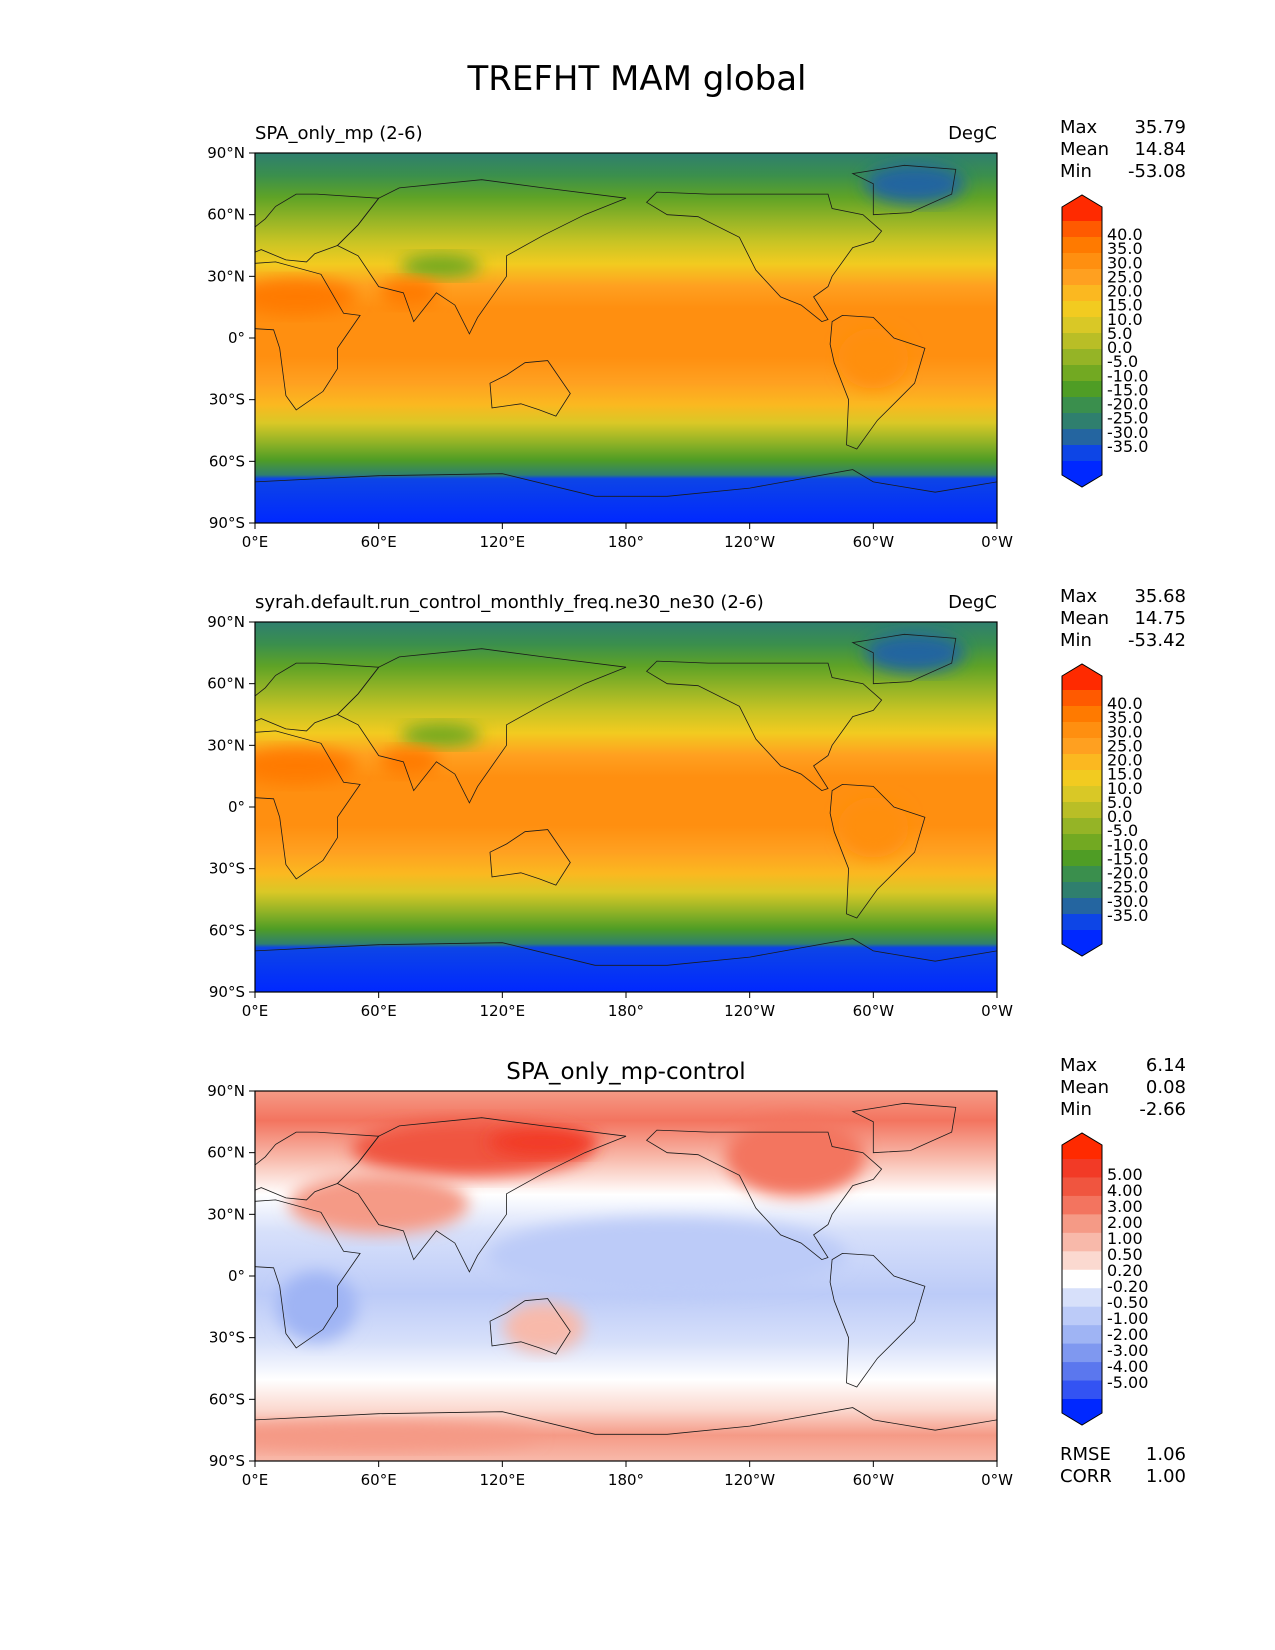 Image resolution: width=1275 pixels, height=1650 pixels. I want to click on colorbar-tick-label: 3.00, so click(1125, 1206).